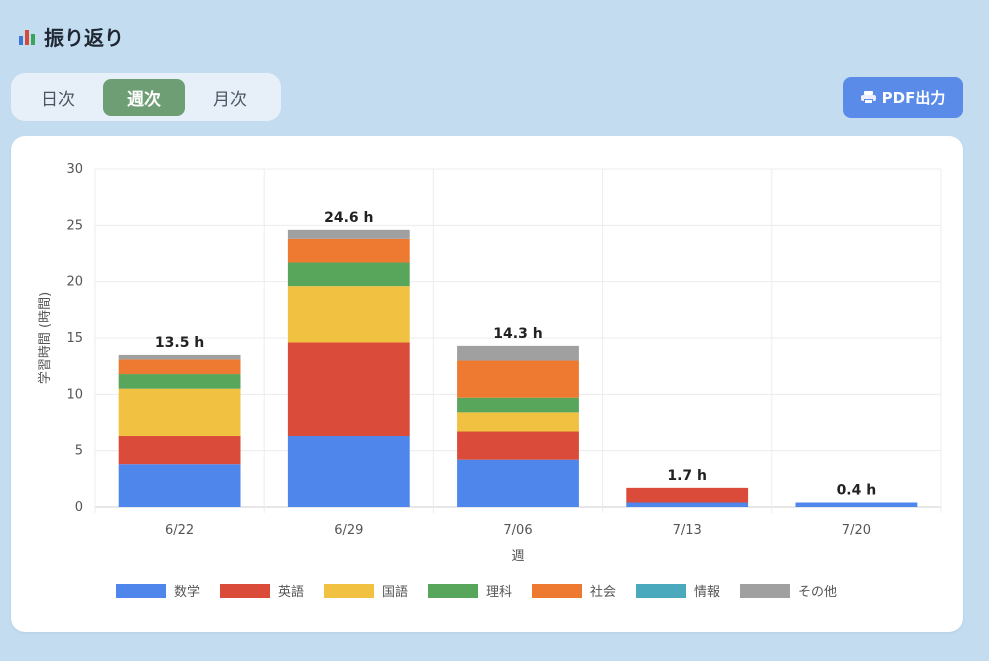  What do you see at coordinates (79, 451) in the screenshot?
I see `y-tick-label: 5` at bounding box center [79, 451].